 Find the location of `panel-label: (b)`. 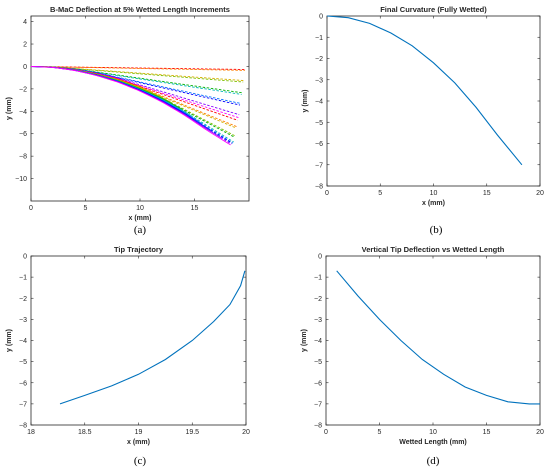

panel-label: (b) is located at coordinates (436, 230).